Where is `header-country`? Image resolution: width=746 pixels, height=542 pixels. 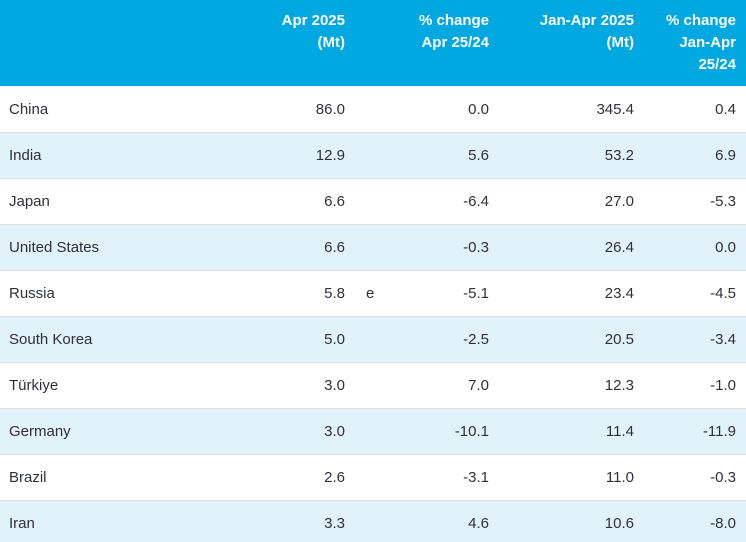 header-country is located at coordinates (125, 43).